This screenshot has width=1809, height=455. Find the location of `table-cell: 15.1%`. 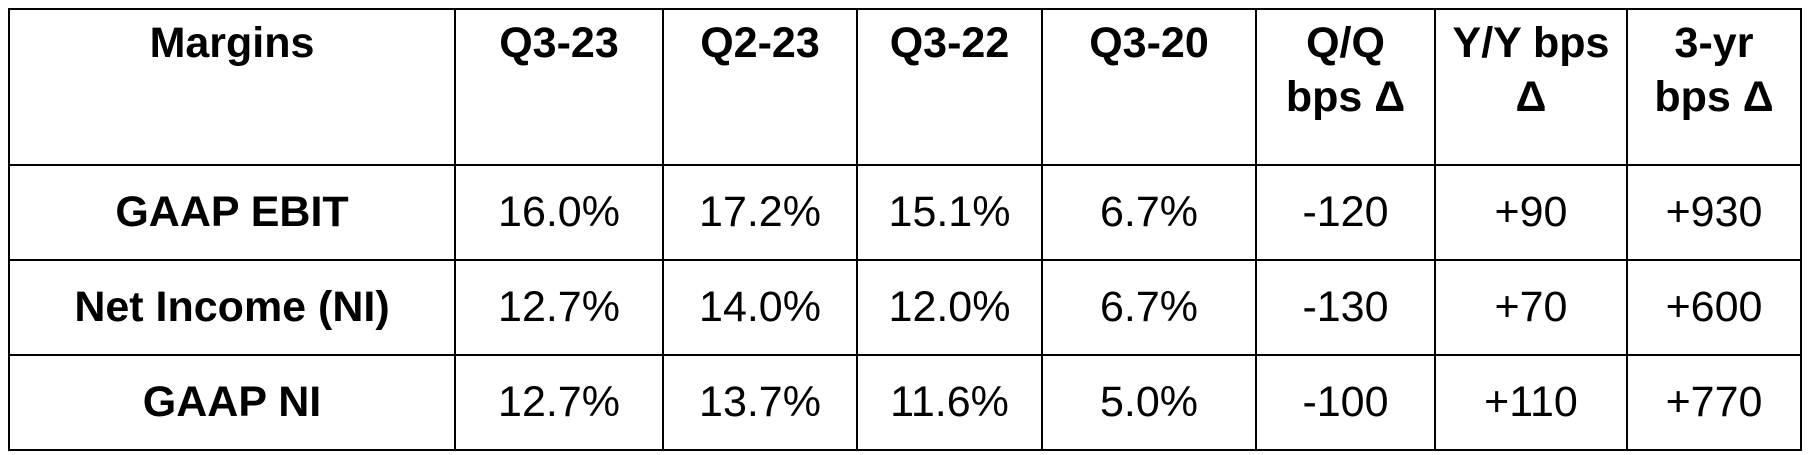

table-cell: 15.1% is located at coordinates (949, 212).